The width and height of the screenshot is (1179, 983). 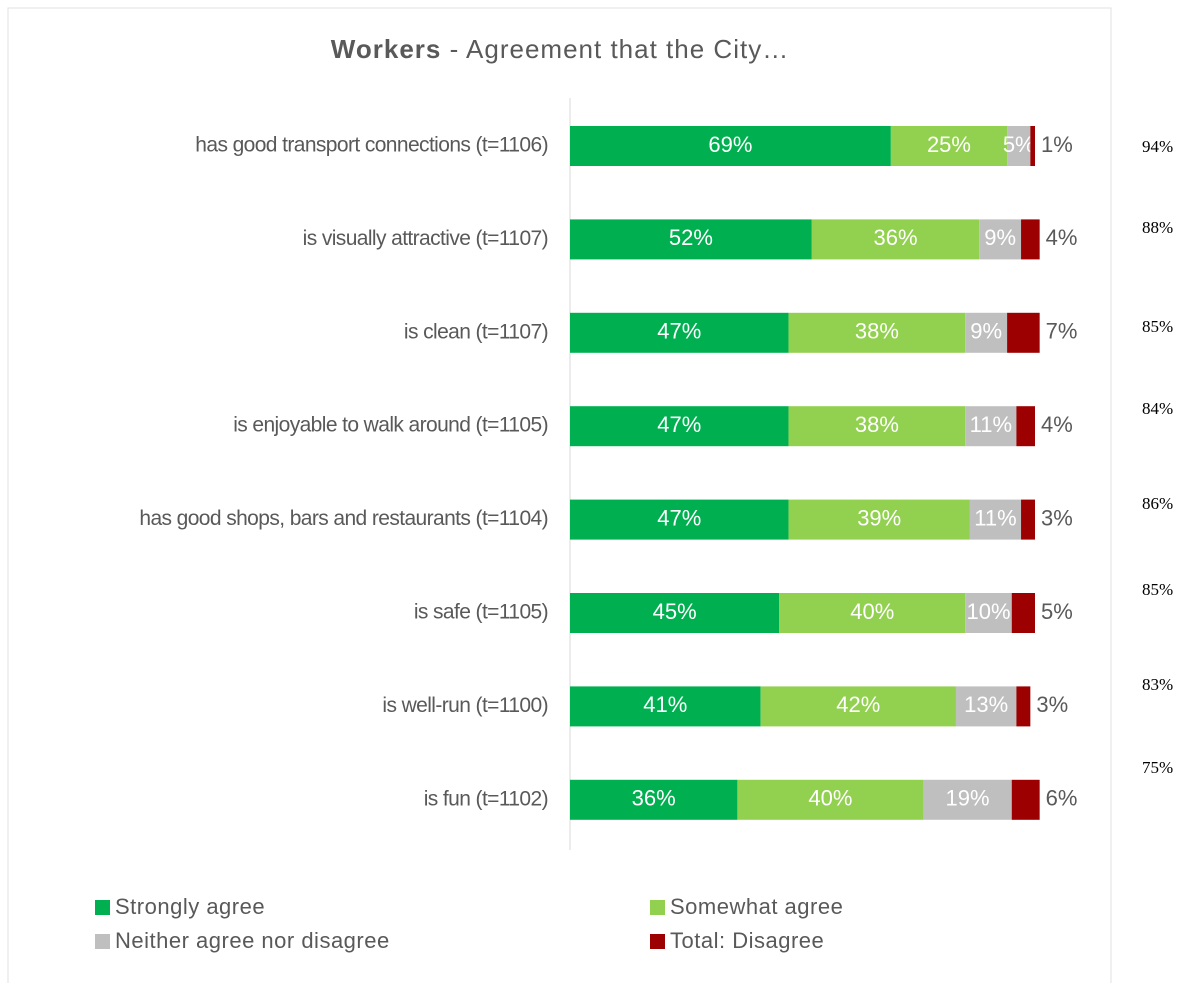 I want to click on data-label: 13%, so click(x=986, y=704).